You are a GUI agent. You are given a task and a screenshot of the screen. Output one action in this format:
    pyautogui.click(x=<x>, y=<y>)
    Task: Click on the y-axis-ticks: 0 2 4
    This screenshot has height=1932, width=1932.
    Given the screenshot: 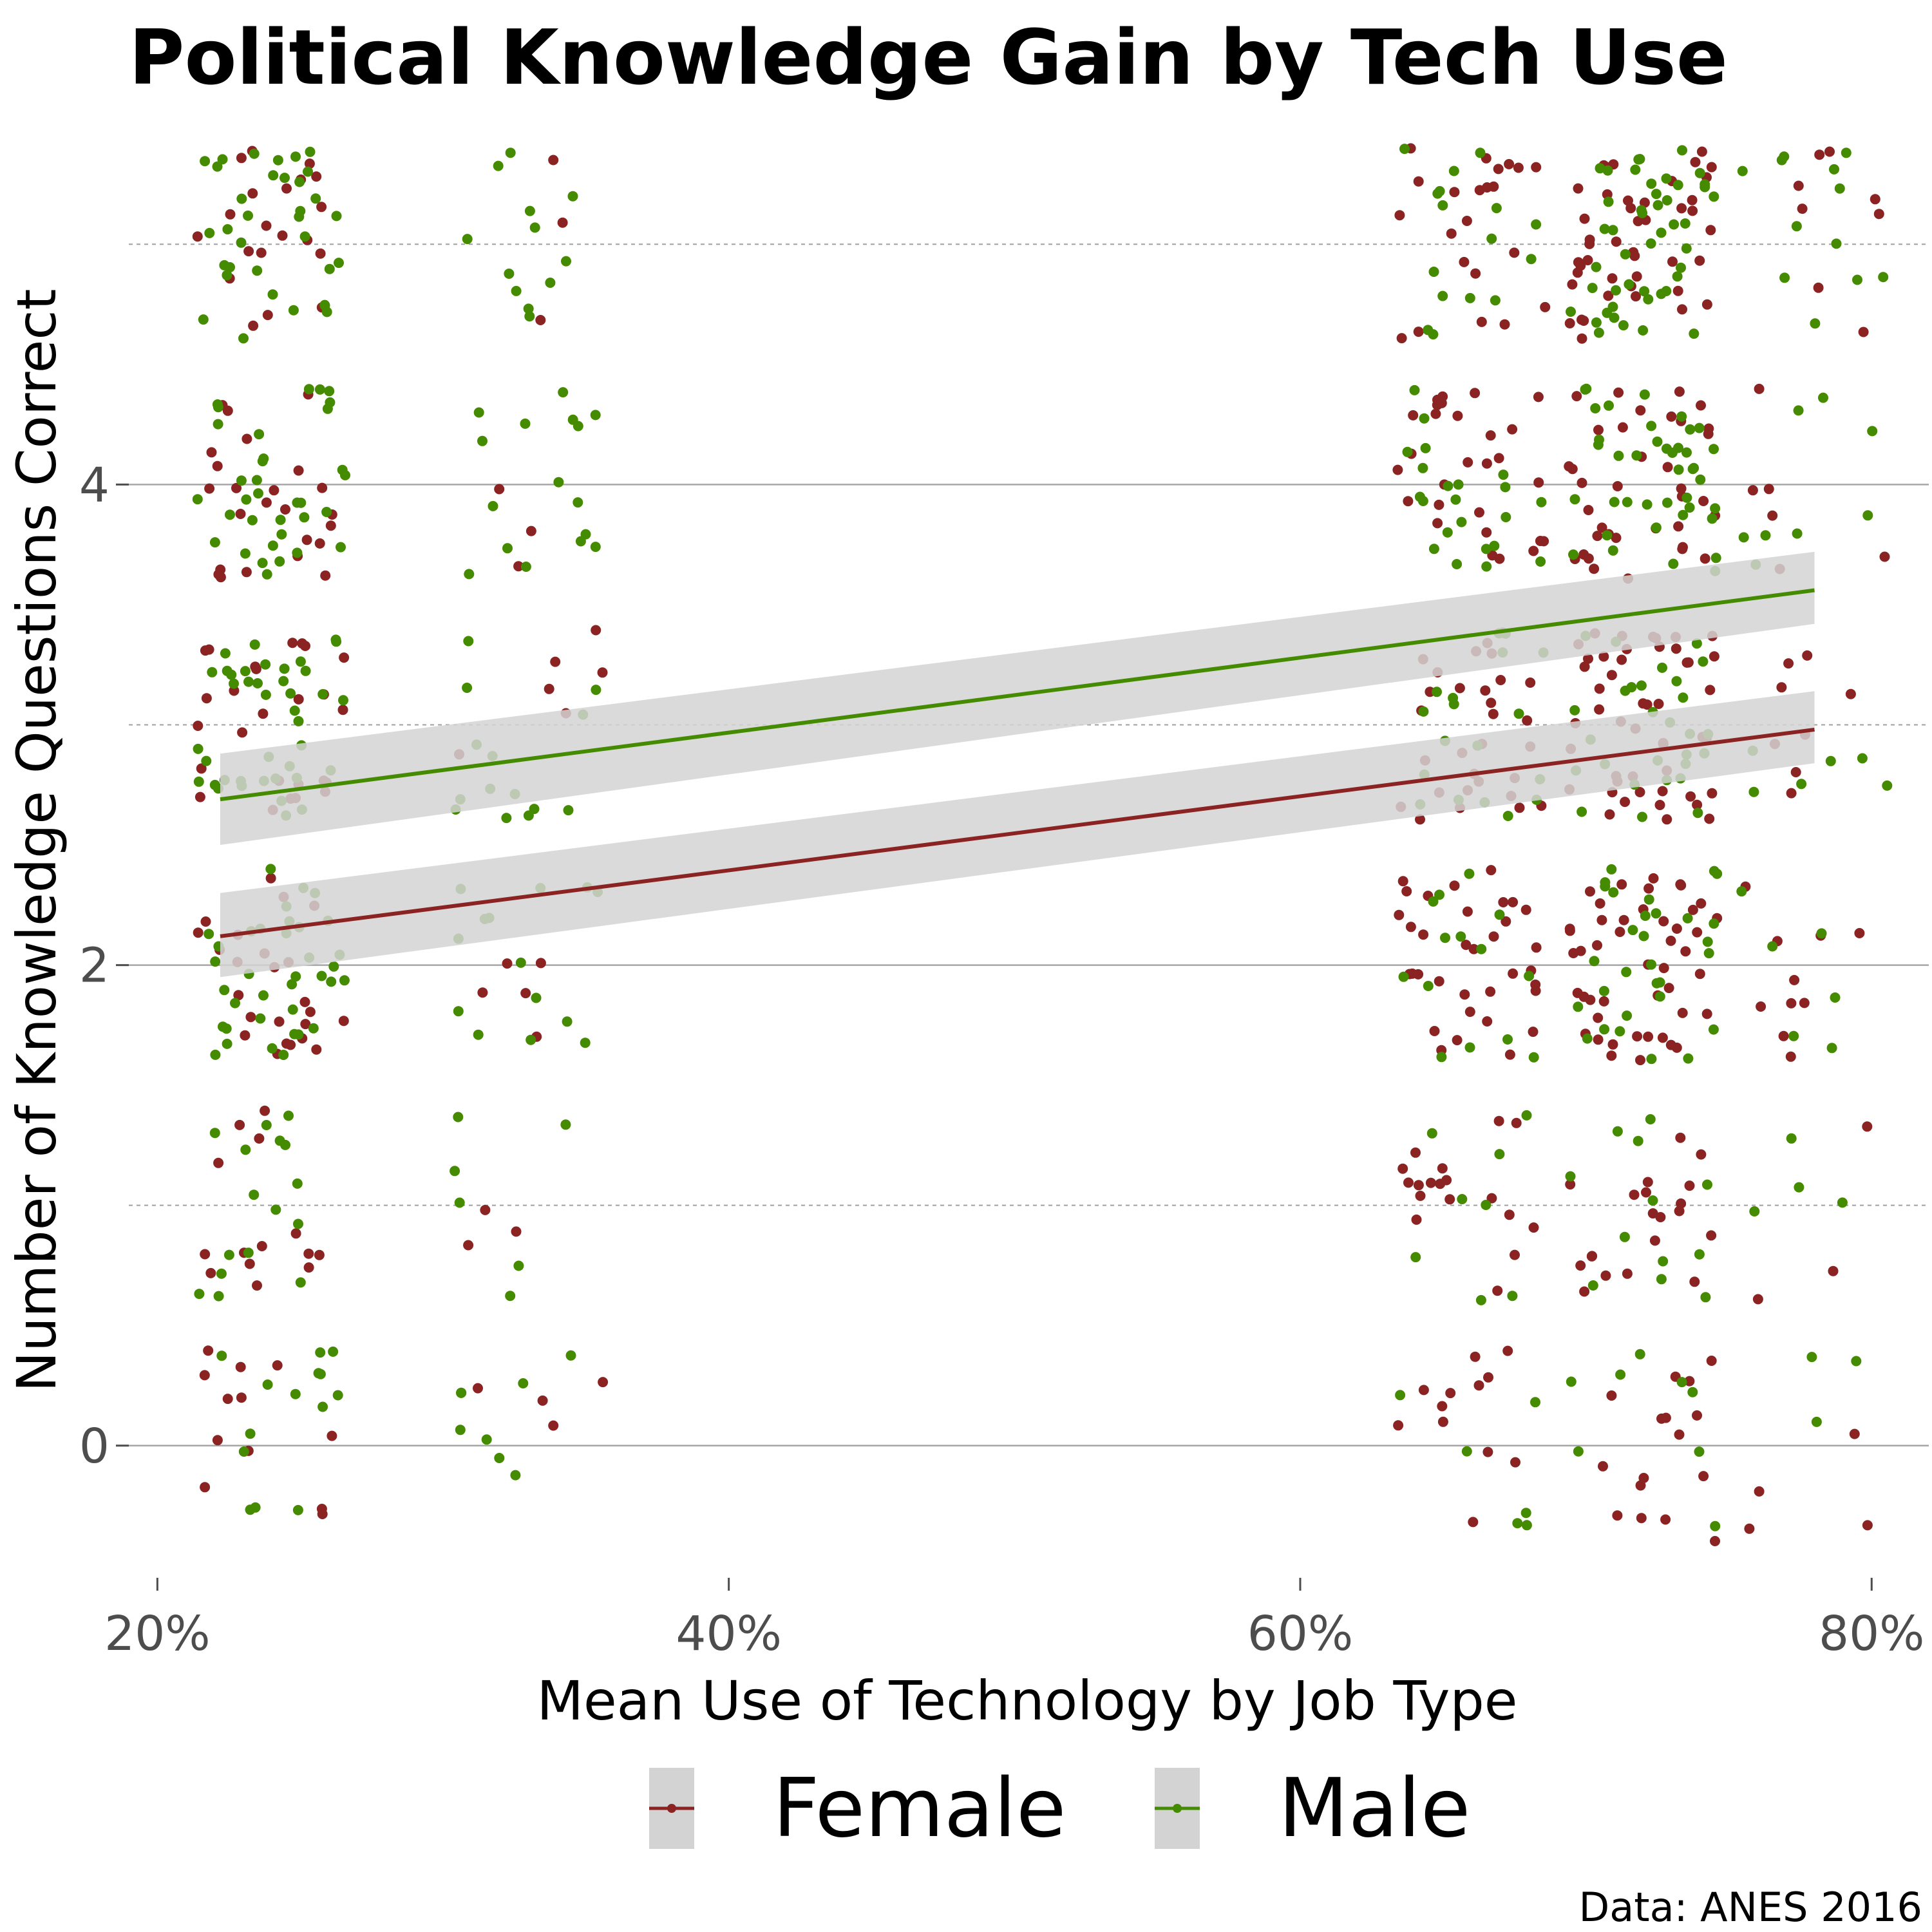 What is the action you would take?
    pyautogui.click(x=104, y=966)
    